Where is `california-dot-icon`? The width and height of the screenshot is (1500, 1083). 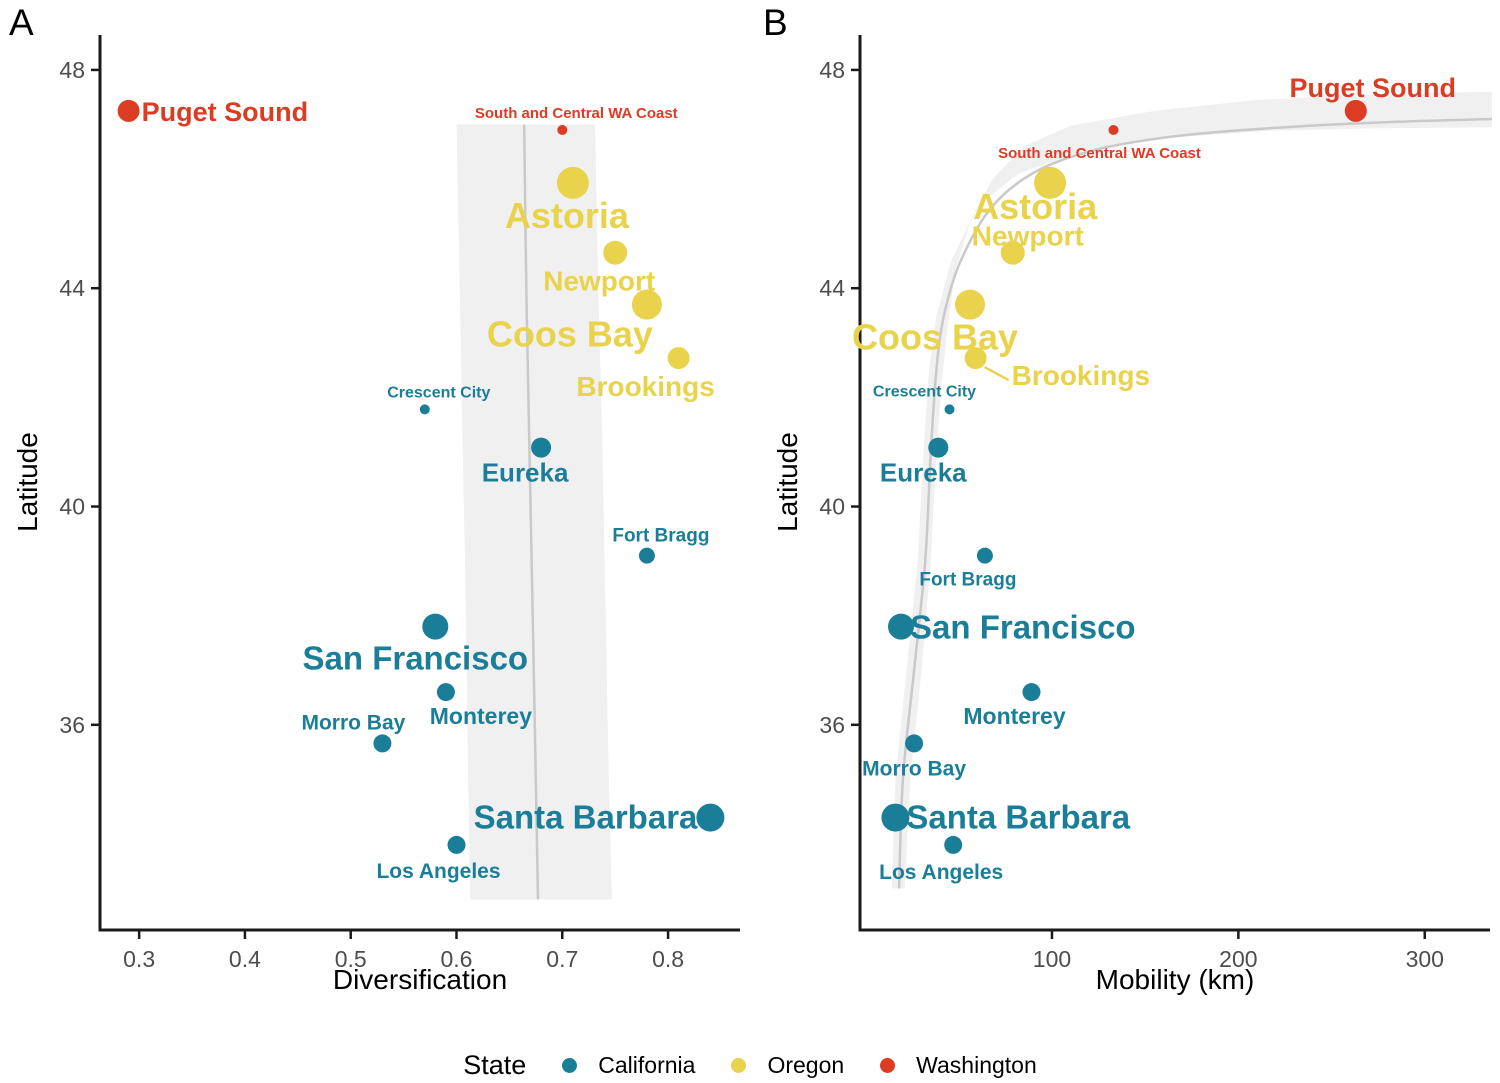
california-dot-icon is located at coordinates (570, 1065).